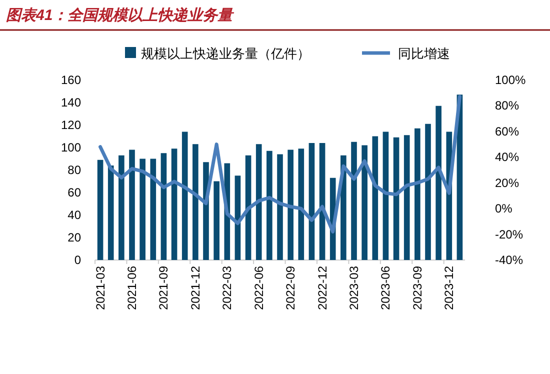 Image resolution: width=550 pixels, height=374 pixels. What do you see at coordinates (71, 147) in the screenshot?
I see `y-tick-label: 100` at bounding box center [71, 147].